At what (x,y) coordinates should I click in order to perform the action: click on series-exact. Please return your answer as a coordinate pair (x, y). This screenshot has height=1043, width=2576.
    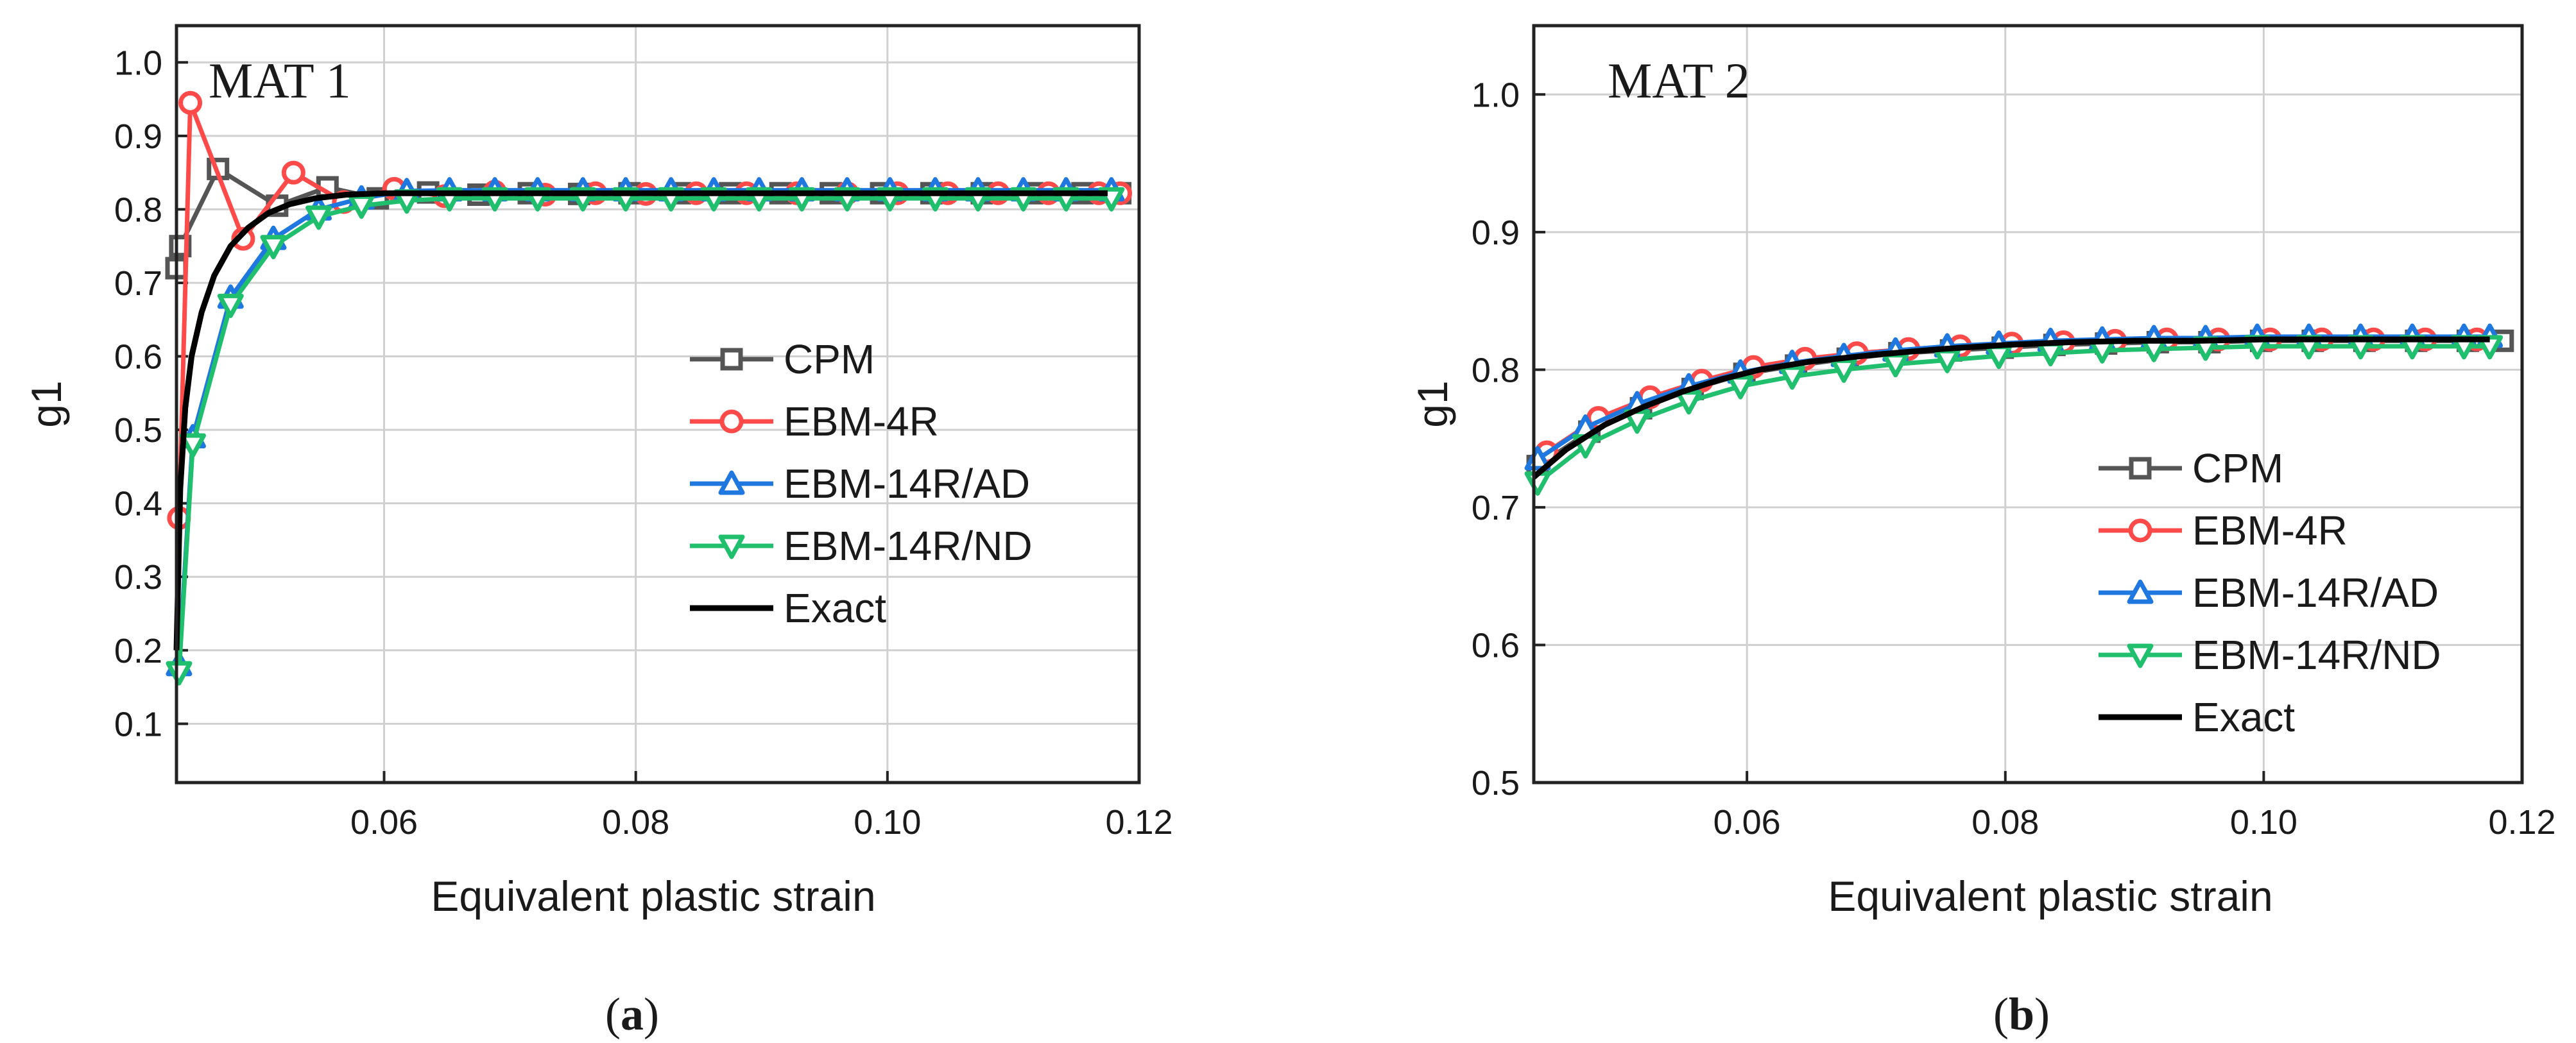
    Looking at the image, I should click on (2011, 408).